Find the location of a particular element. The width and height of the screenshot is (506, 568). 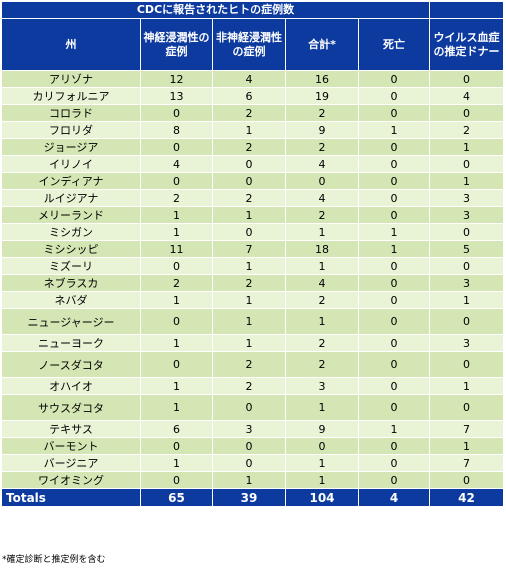

table-row: アリゾナ 12 4 16 0 0 is located at coordinates (252, 79).